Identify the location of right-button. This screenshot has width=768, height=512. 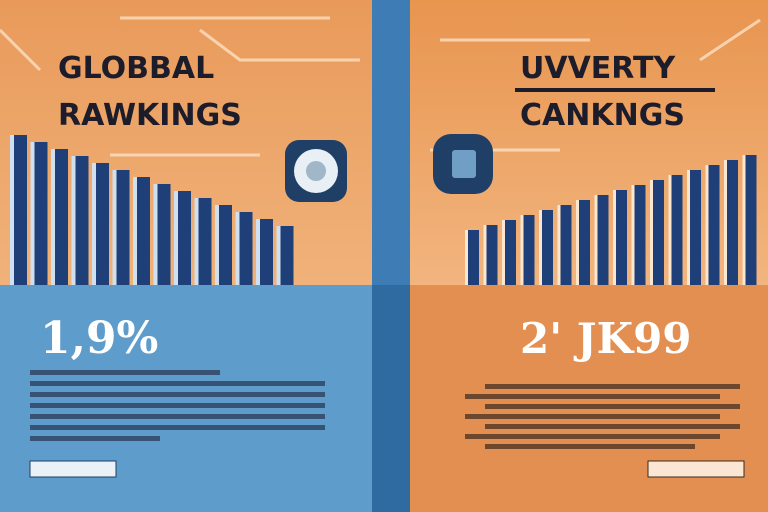
(696, 469).